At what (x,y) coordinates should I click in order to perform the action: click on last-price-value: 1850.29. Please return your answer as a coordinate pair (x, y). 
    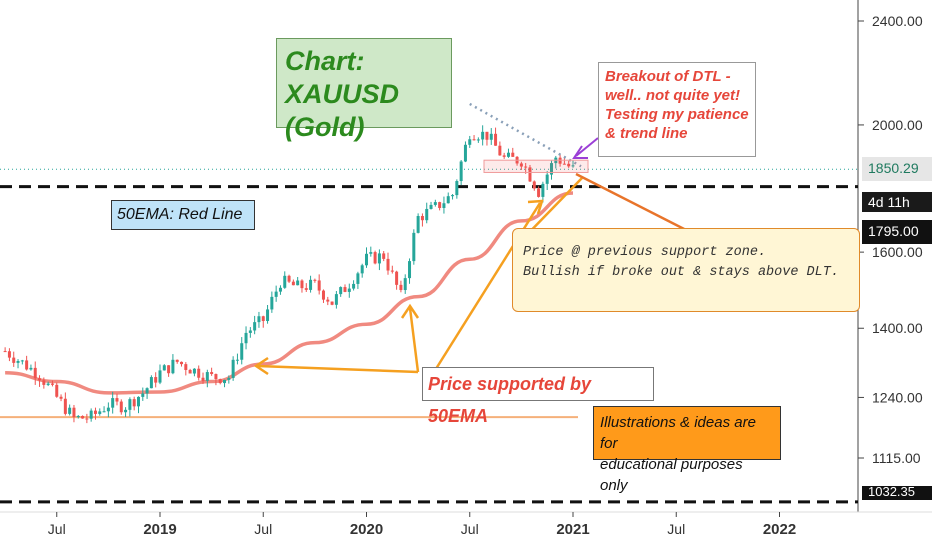
    Looking at the image, I should click on (893, 168).